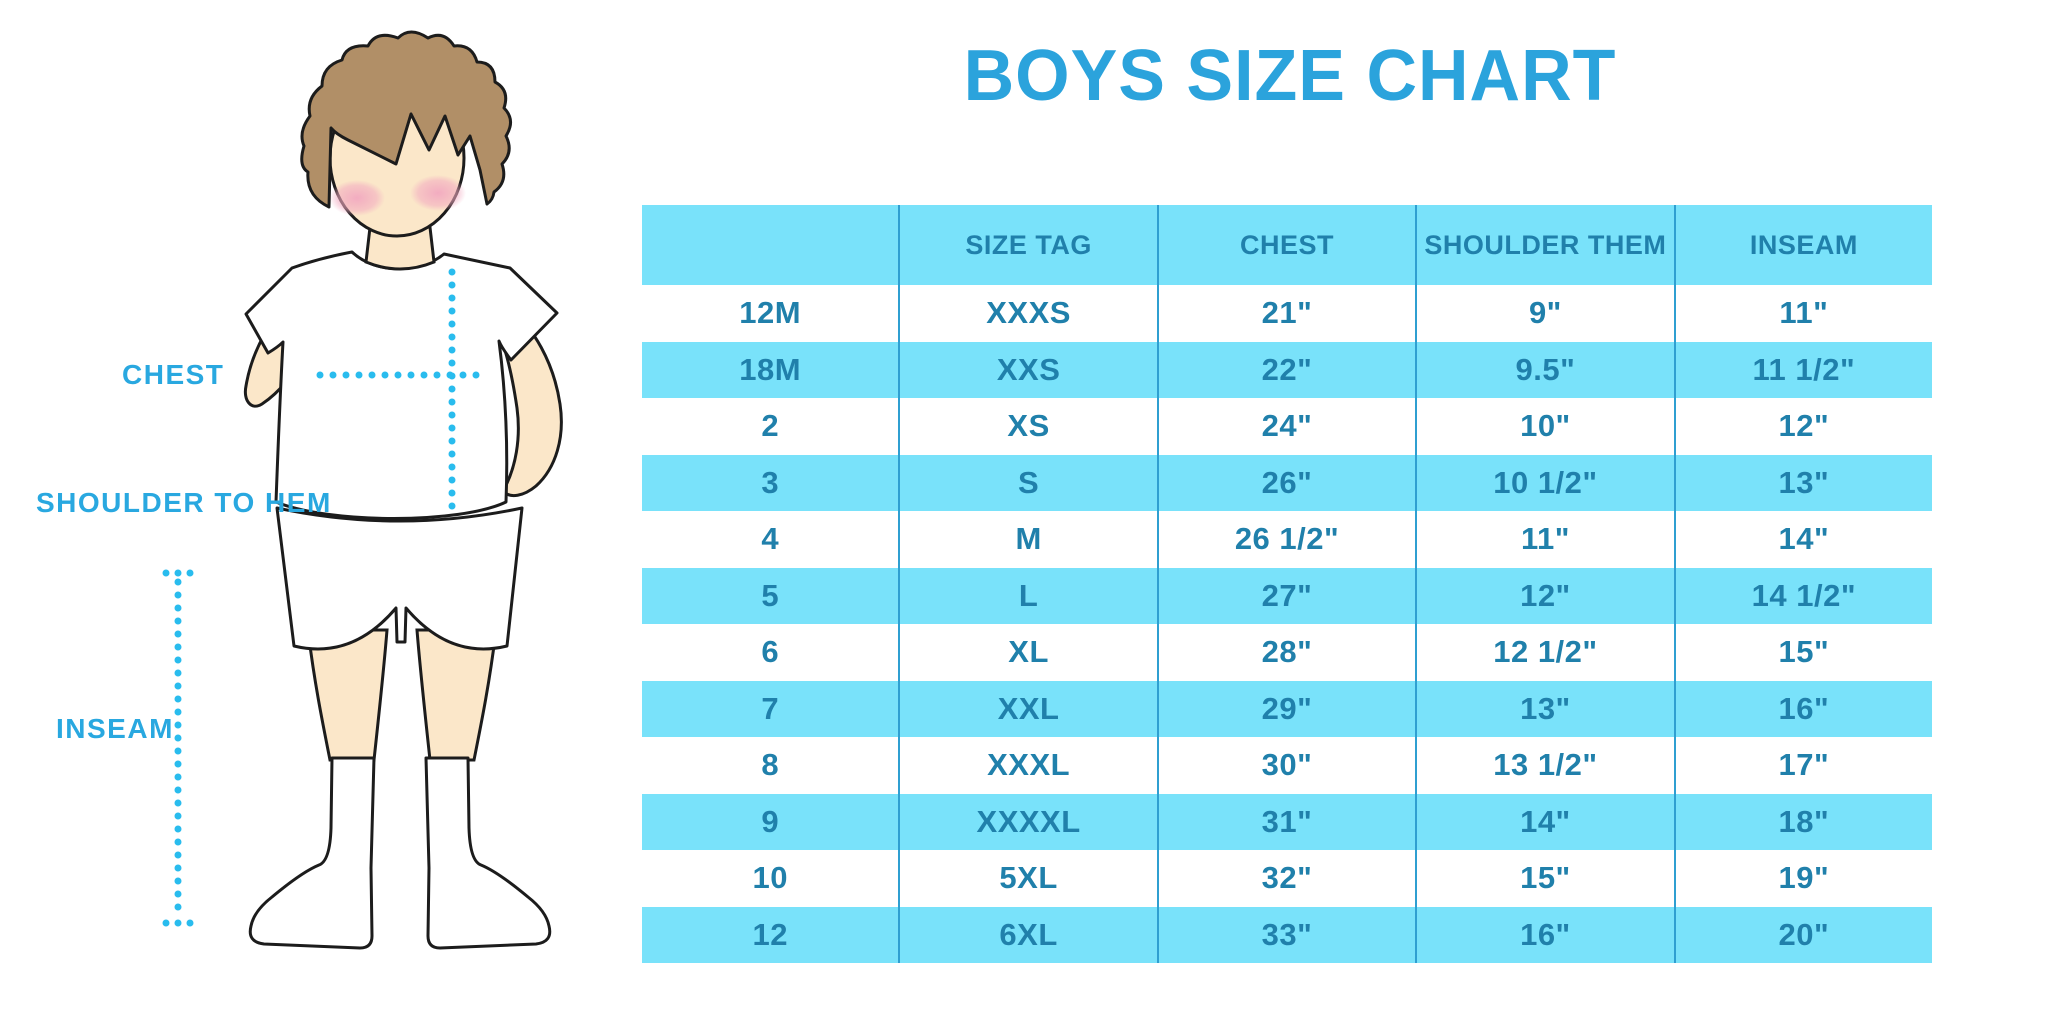 The height and width of the screenshot is (1024, 2048). I want to click on table-cell: 5XL, so click(1027, 878).